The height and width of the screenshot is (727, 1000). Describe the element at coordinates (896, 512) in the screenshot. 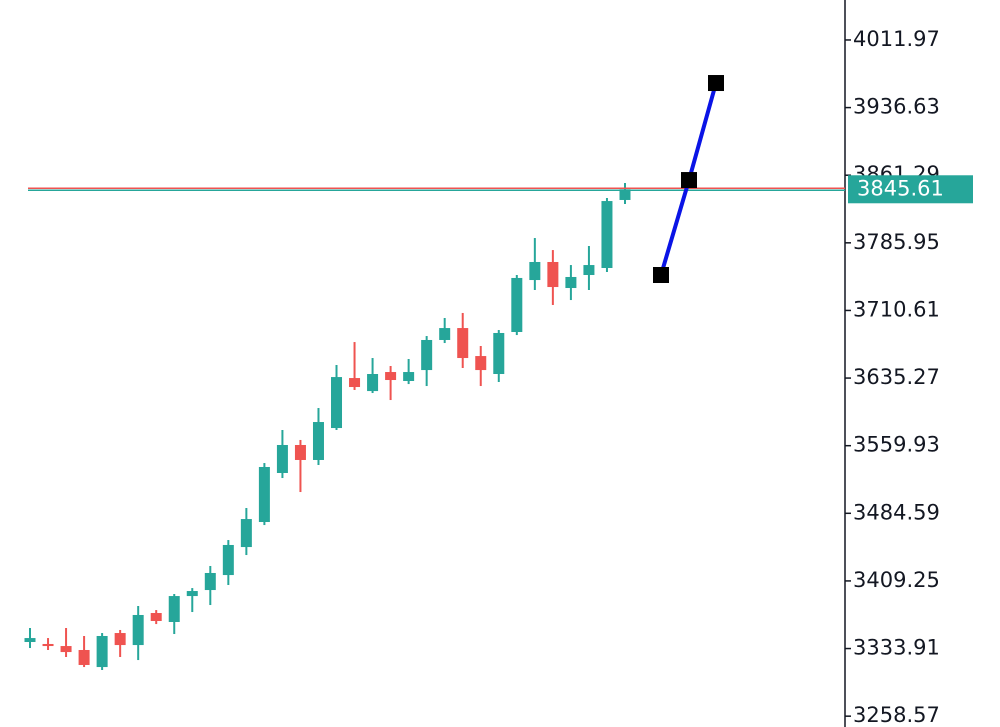

I see `y-tick-label: 3484.59` at that location.